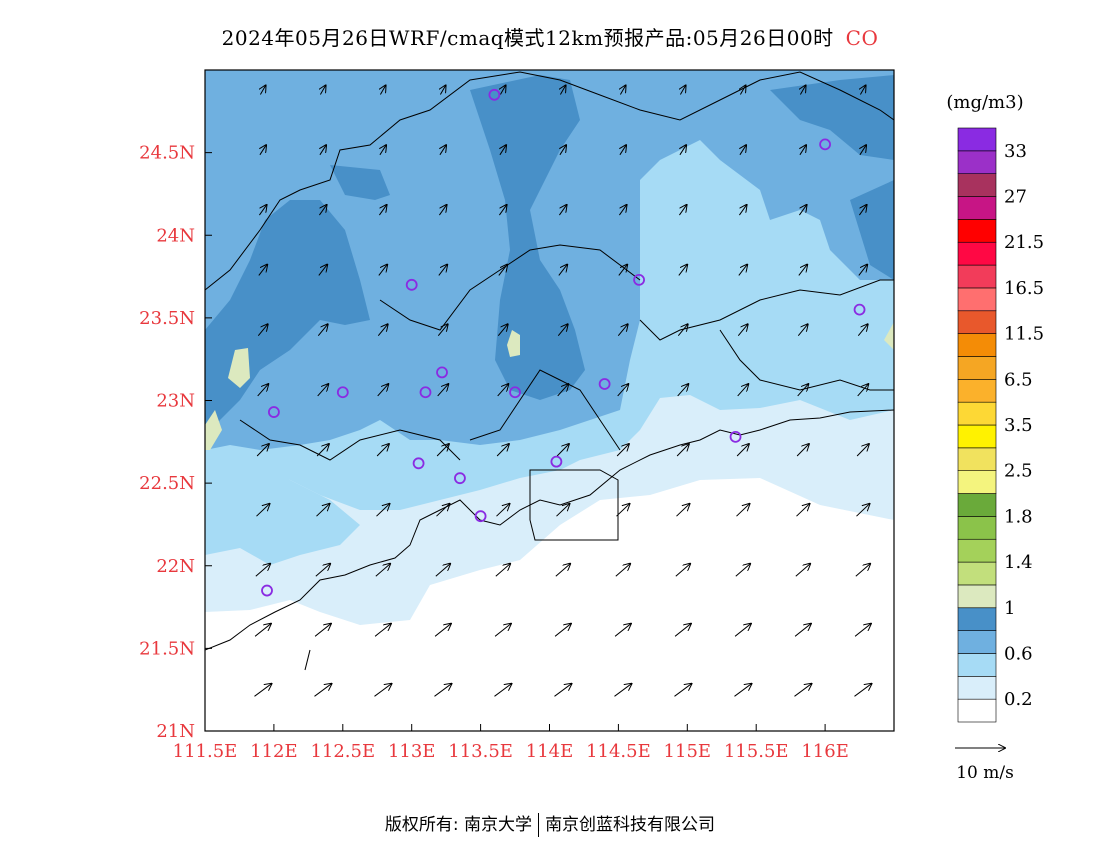 The height and width of the screenshot is (850, 1100). Describe the element at coordinates (618, 751) in the screenshot. I see `x-tick-label: 114.5E` at that location.